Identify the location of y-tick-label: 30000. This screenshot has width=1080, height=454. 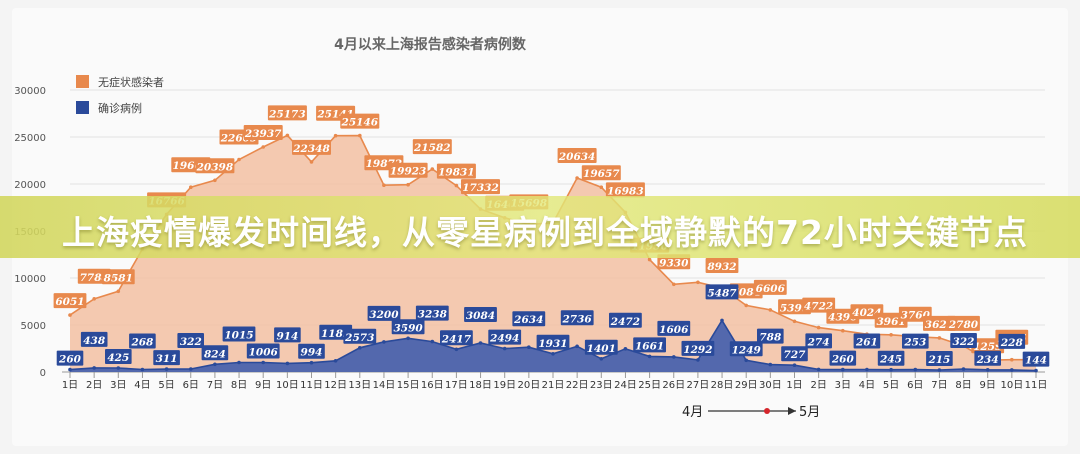
(30, 91).